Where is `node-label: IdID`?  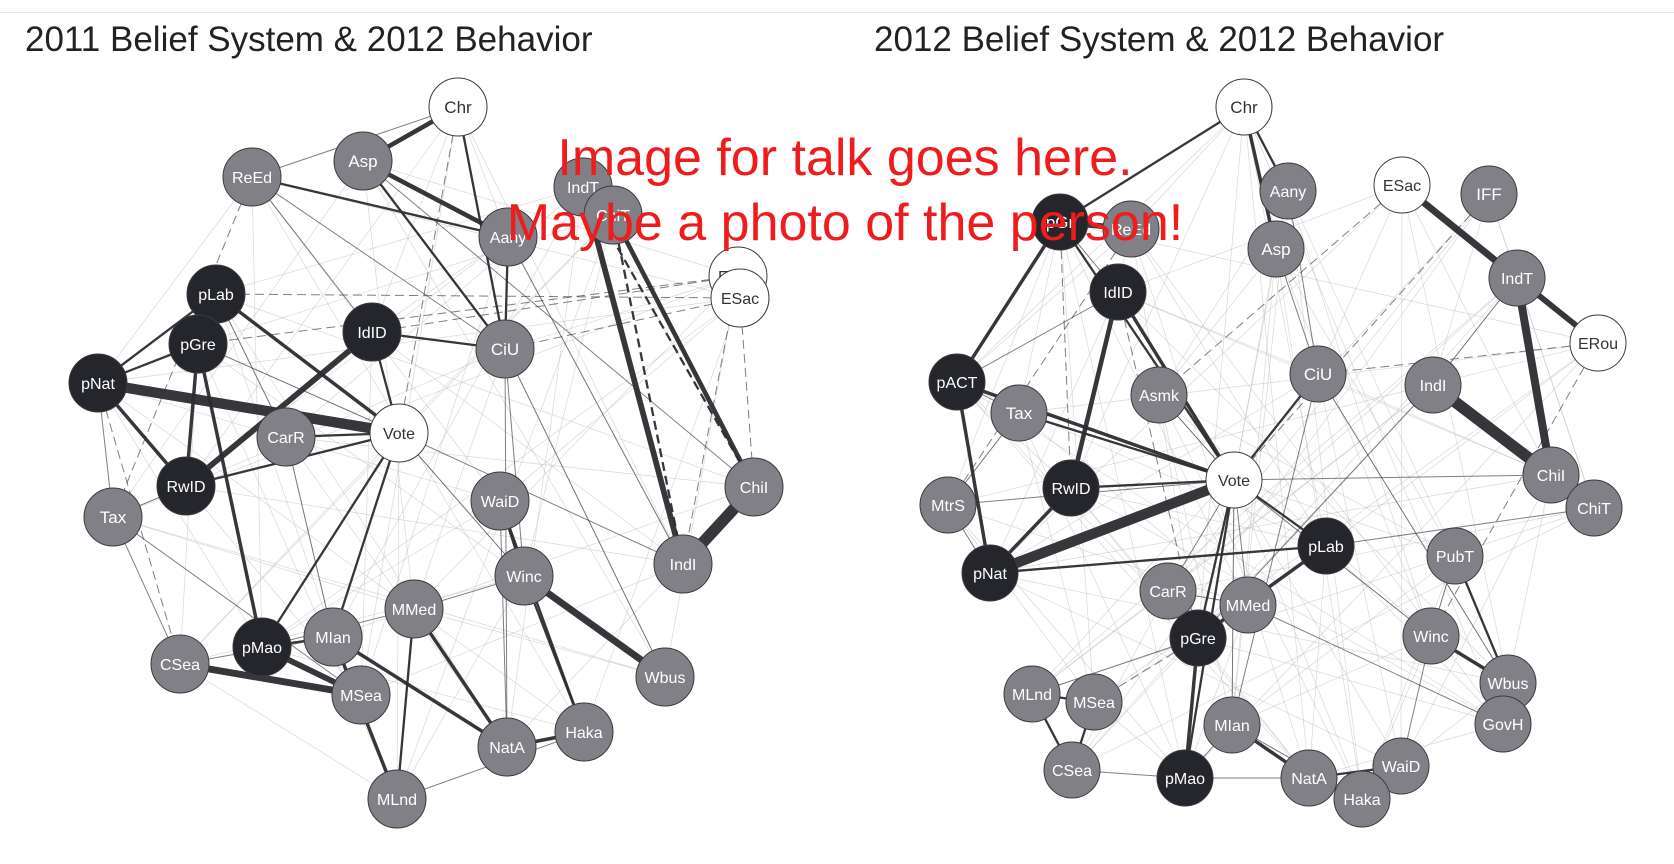
node-label: IdID is located at coordinates (371, 333).